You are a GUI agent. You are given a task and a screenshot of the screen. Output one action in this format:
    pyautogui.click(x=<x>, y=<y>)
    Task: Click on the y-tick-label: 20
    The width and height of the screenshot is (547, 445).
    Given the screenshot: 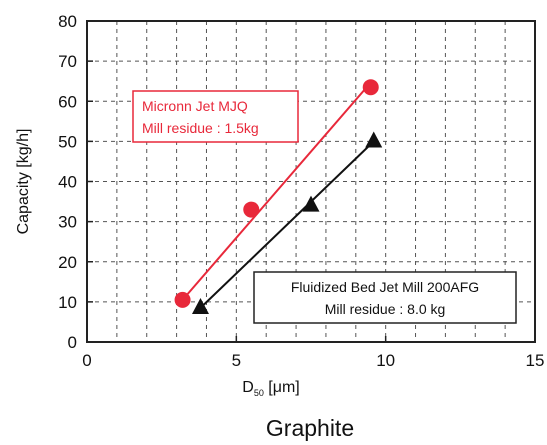 What is the action you would take?
    pyautogui.click(x=67, y=262)
    